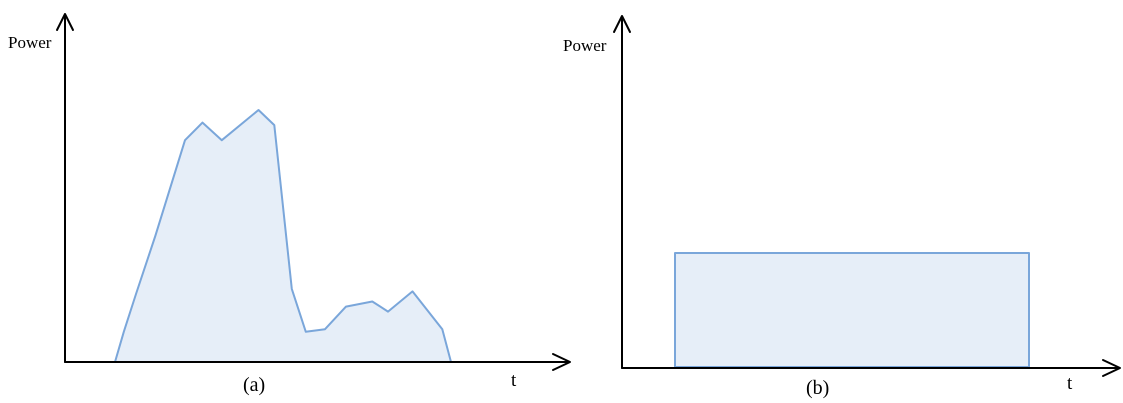 The image size is (1123, 403). Describe the element at coordinates (622, 24) in the screenshot. I see `y-axis-arrow-b` at that location.